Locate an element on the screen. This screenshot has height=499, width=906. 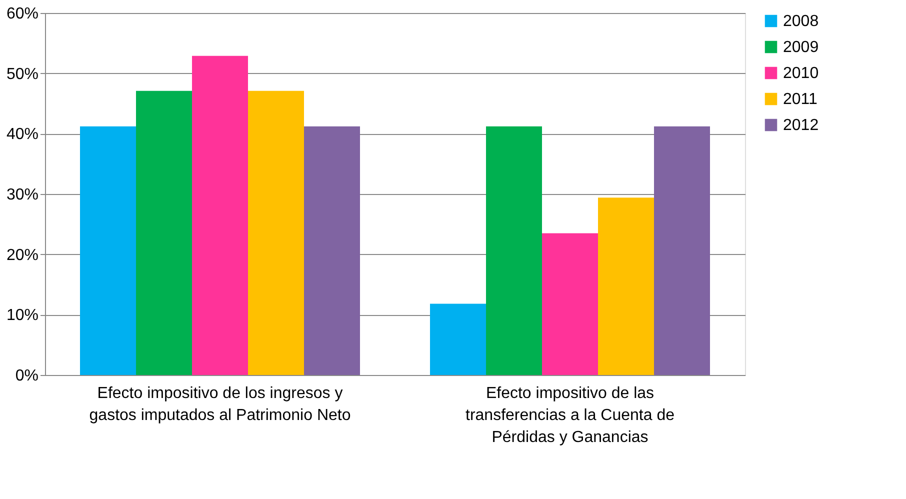
legend-label: 2008 is located at coordinates (801, 21).